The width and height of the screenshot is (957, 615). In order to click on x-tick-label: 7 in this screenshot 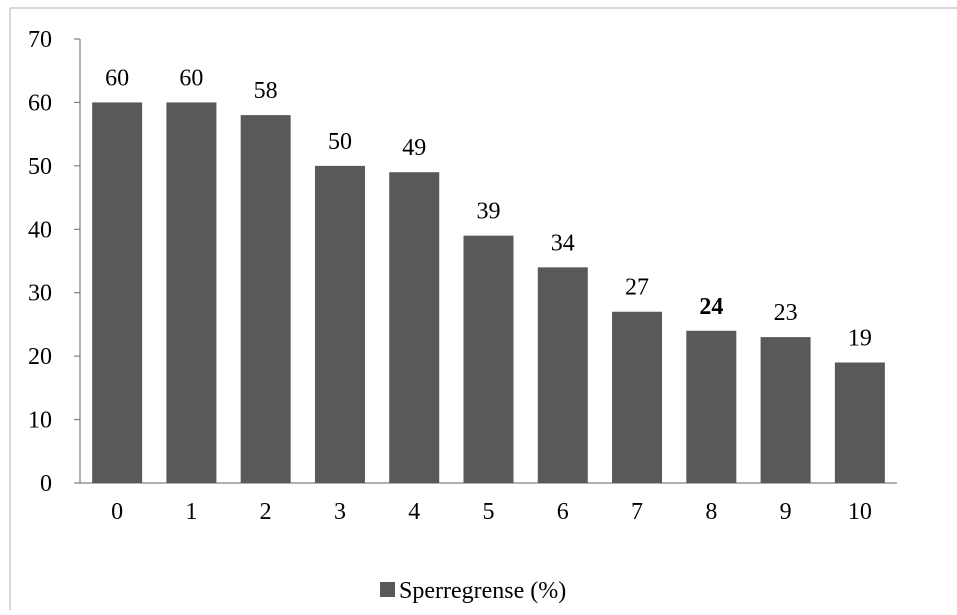, I will do `click(637, 512)`.